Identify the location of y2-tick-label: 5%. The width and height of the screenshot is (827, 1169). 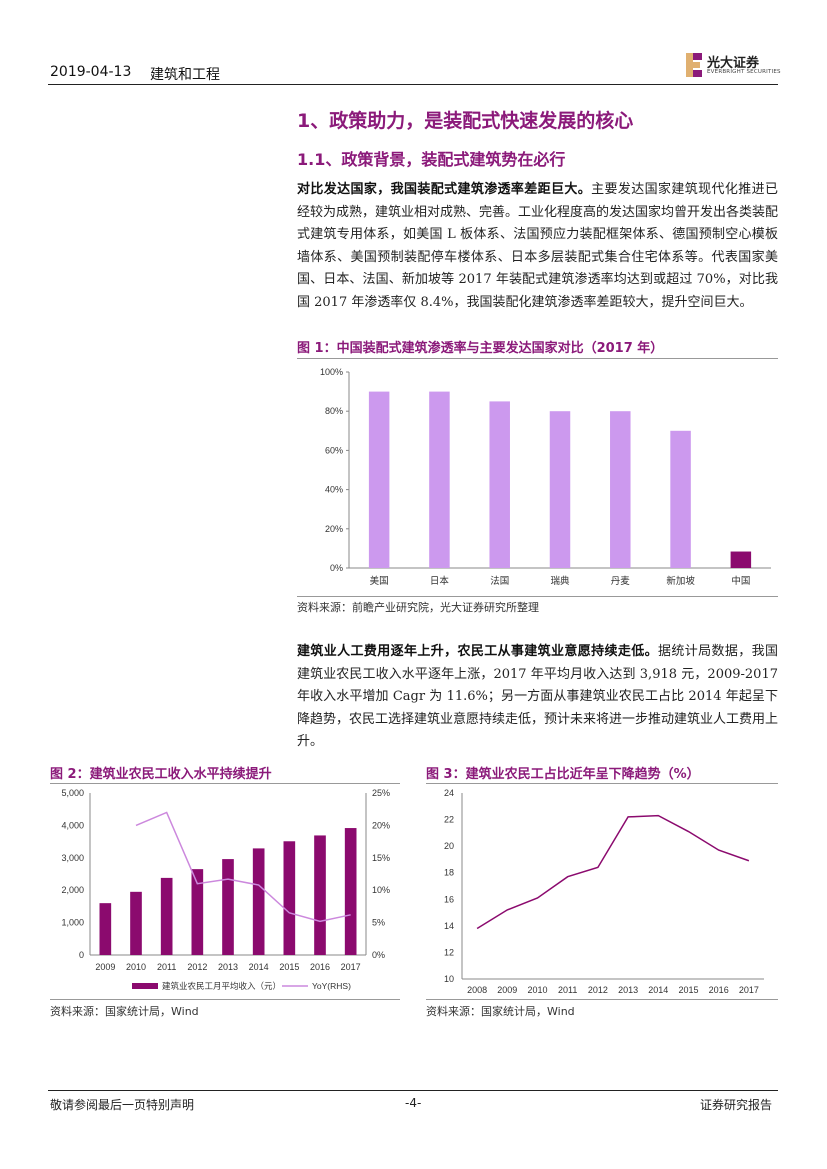
(378, 923).